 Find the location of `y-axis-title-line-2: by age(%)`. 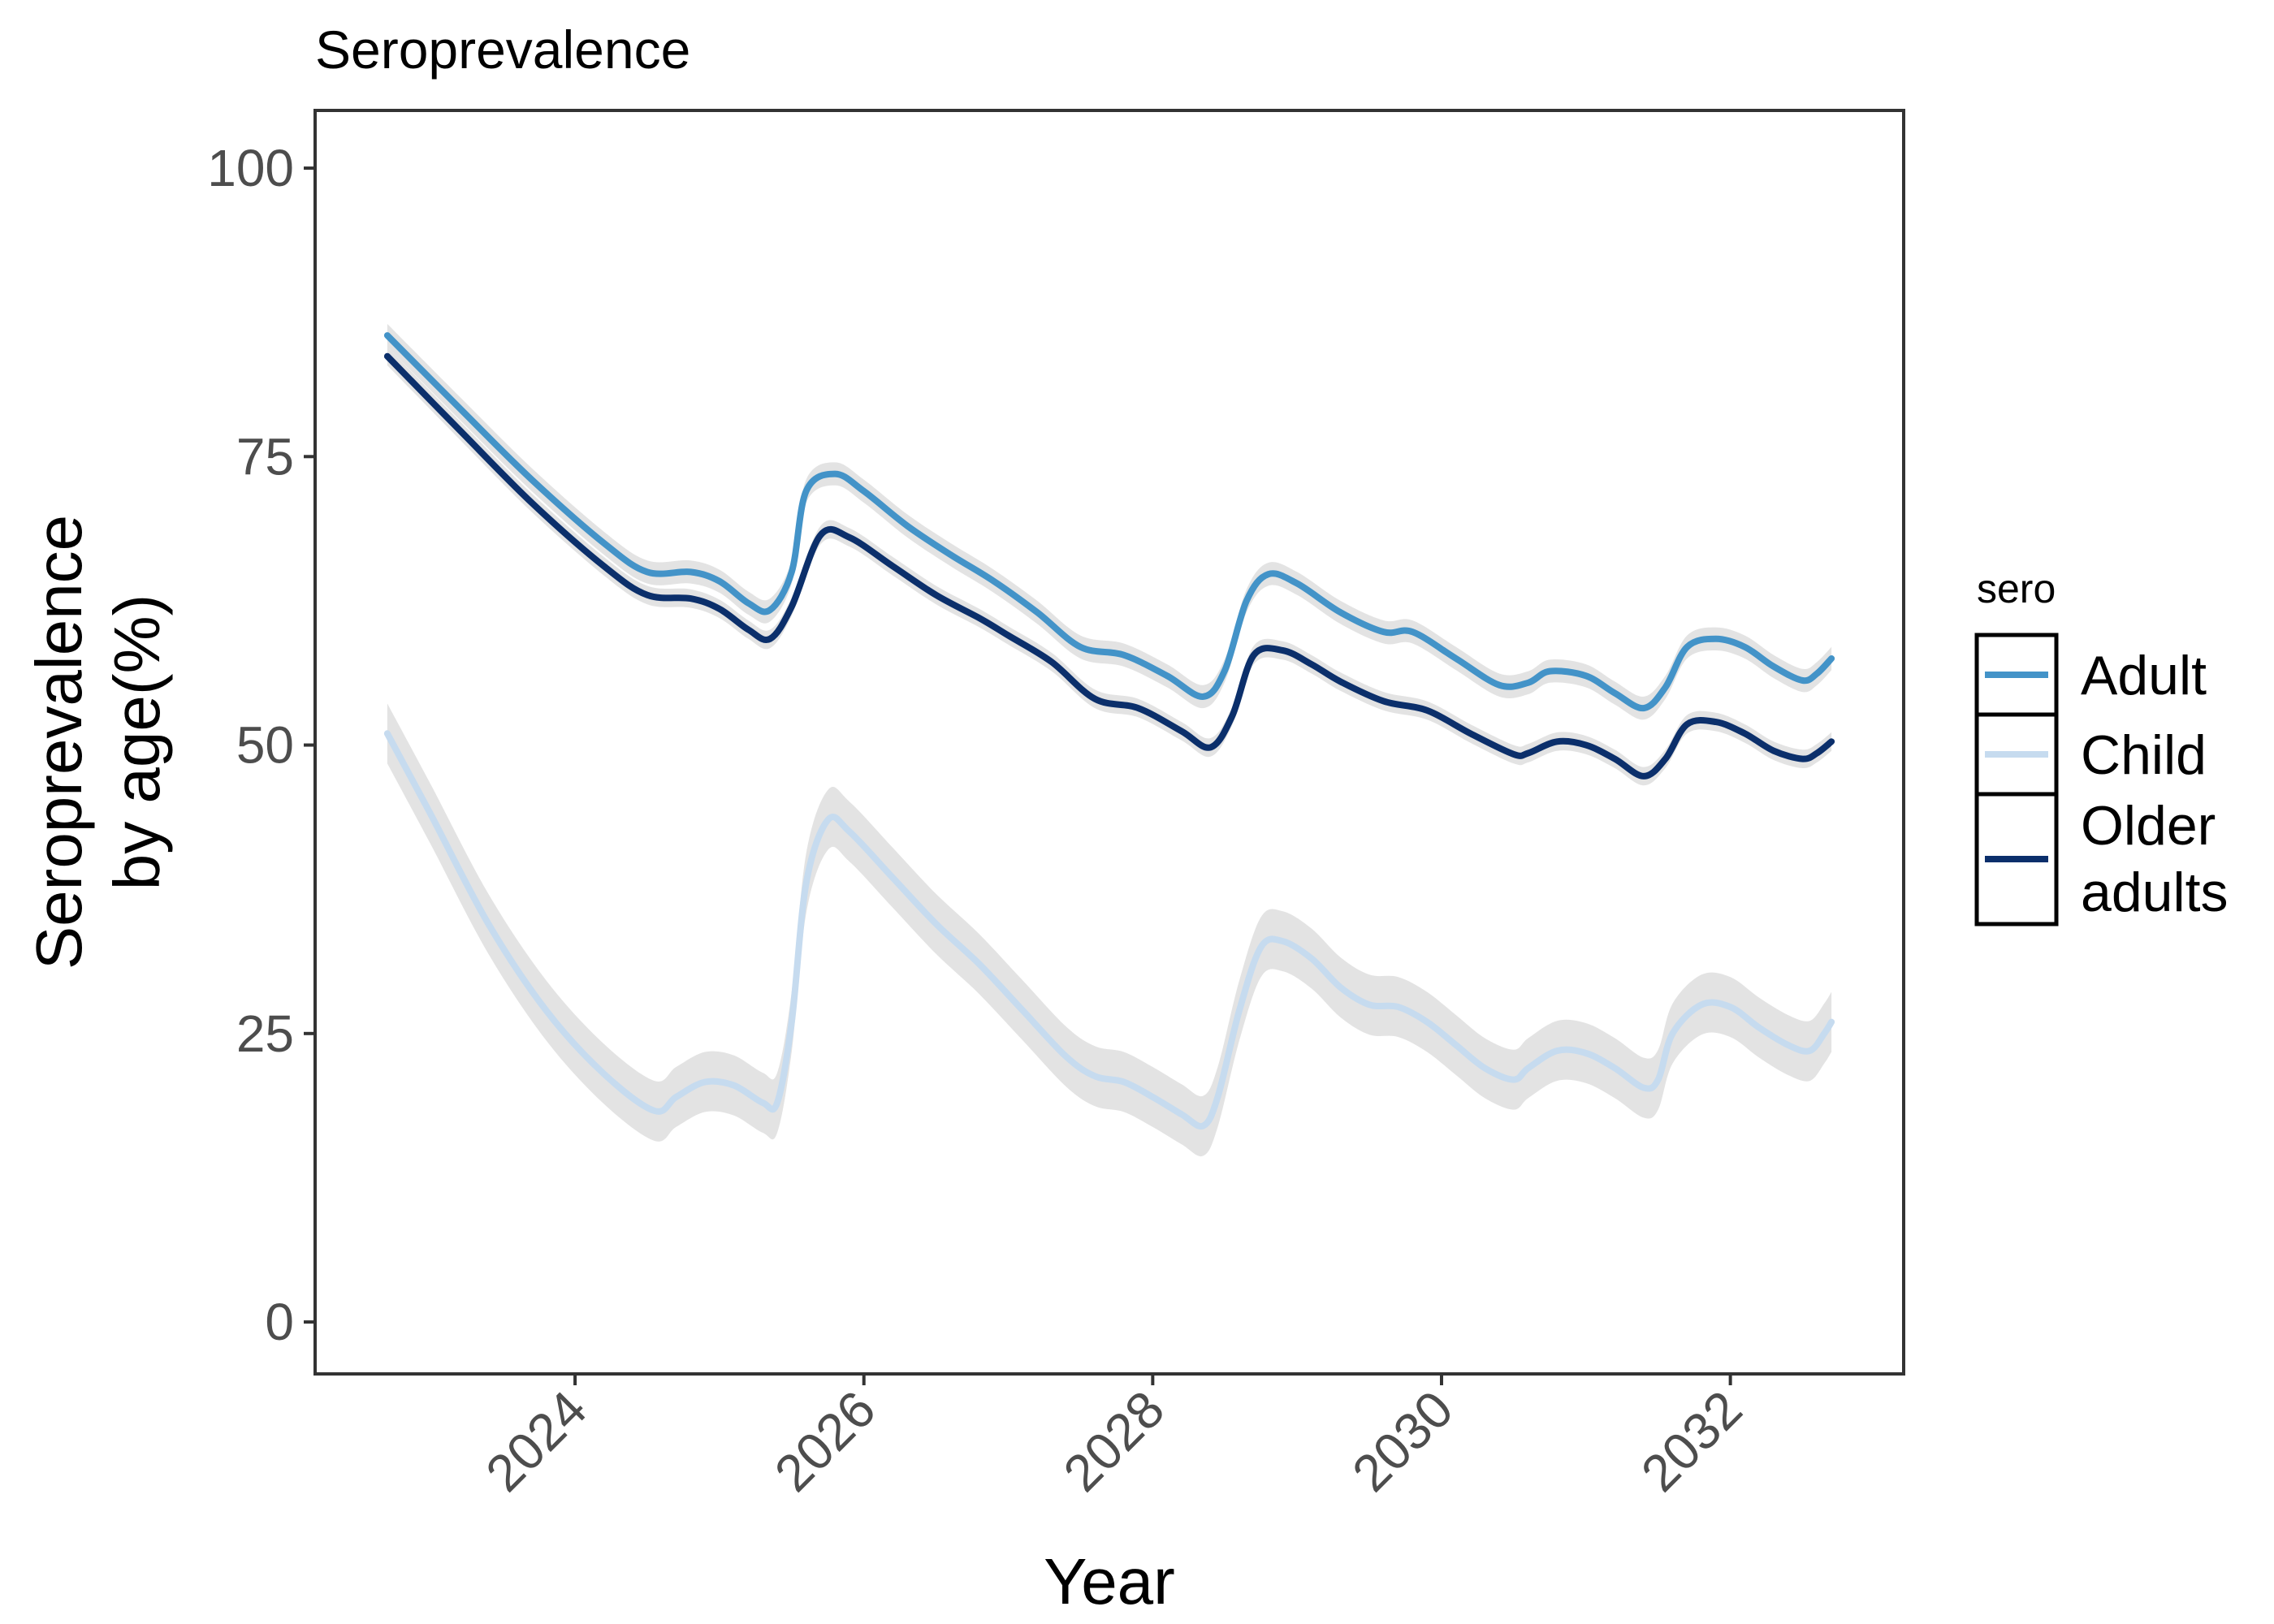

y-axis-title-line-2: by age(%) is located at coordinates (137, 743).